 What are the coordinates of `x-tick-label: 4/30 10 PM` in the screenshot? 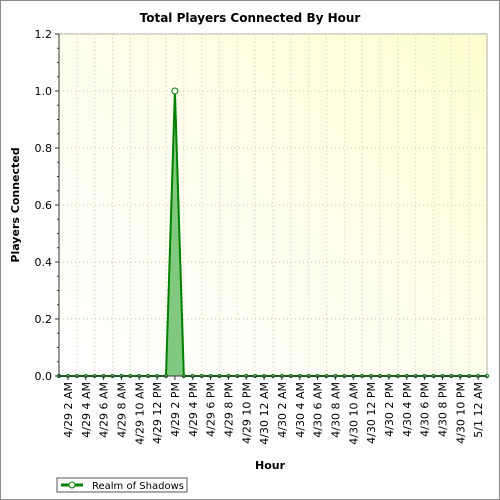 It's located at (460, 413).